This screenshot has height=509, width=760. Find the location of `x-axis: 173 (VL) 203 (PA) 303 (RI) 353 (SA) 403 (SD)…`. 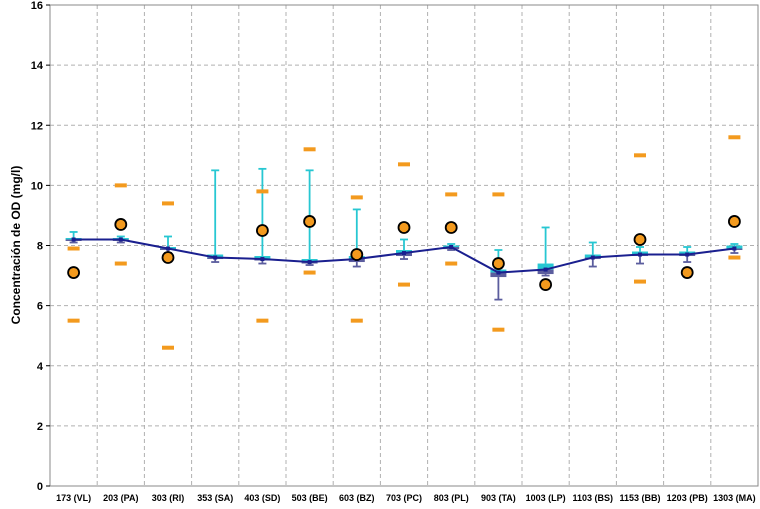

x-axis: 173 (VL) 203 (PA) 303 (RI) 353 (SA) 403 (SD)… is located at coordinates (406, 498).